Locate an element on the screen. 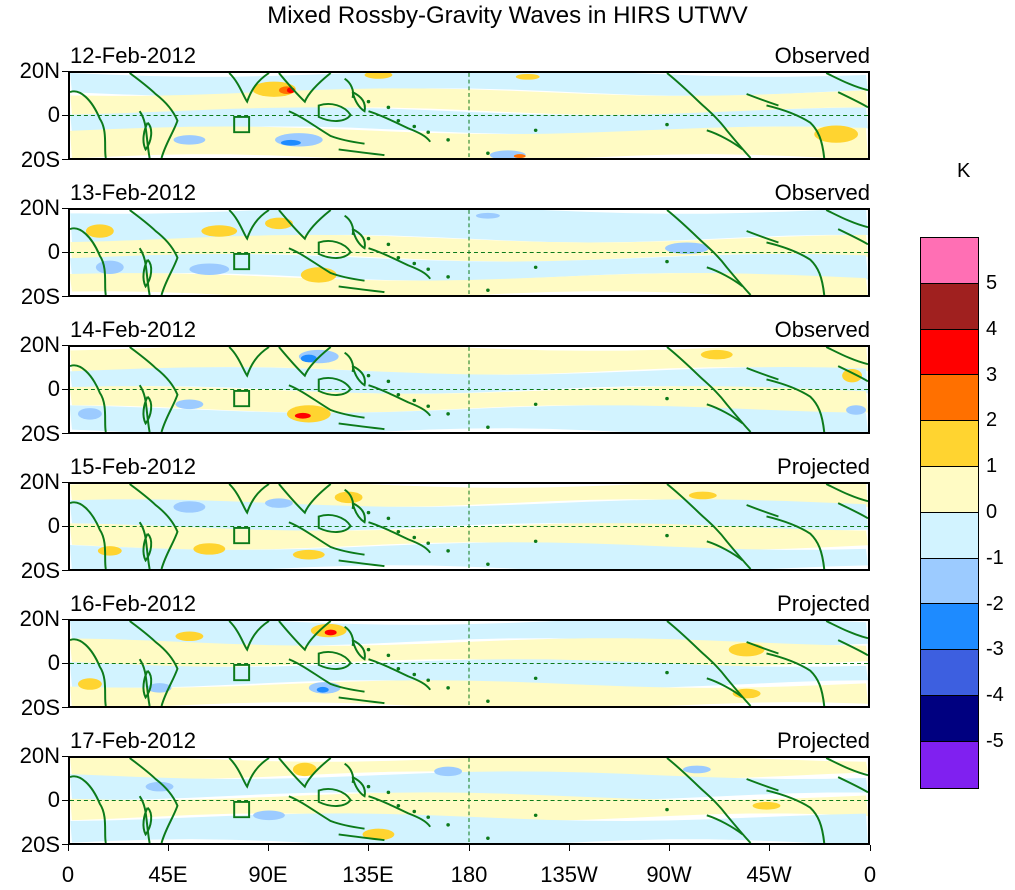 The height and width of the screenshot is (890, 1015). map-panel: 16-Feb-2012 Projected is located at coordinates (469, 650).